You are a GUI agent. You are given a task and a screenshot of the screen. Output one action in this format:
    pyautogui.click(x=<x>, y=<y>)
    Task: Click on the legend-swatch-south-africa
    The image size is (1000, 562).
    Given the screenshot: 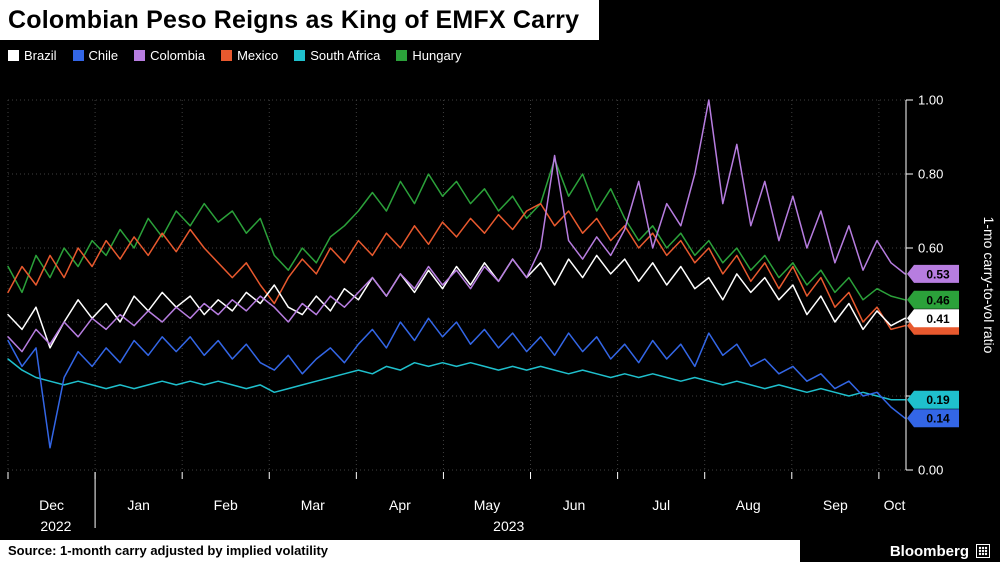 What is the action you would take?
    pyautogui.click(x=300, y=55)
    